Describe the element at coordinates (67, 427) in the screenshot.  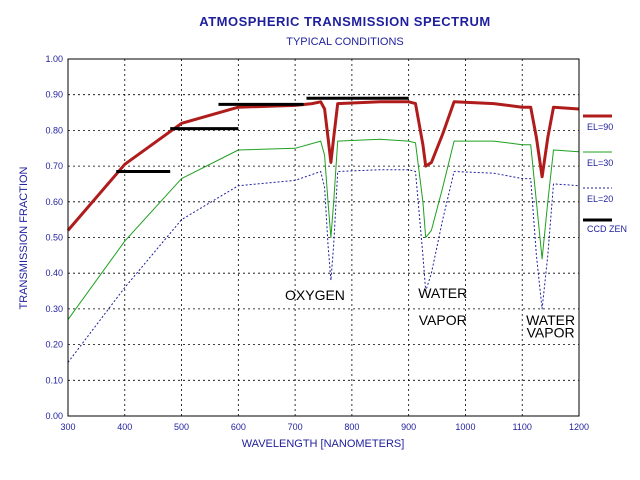
I see `x-tick-label: 300` at that location.